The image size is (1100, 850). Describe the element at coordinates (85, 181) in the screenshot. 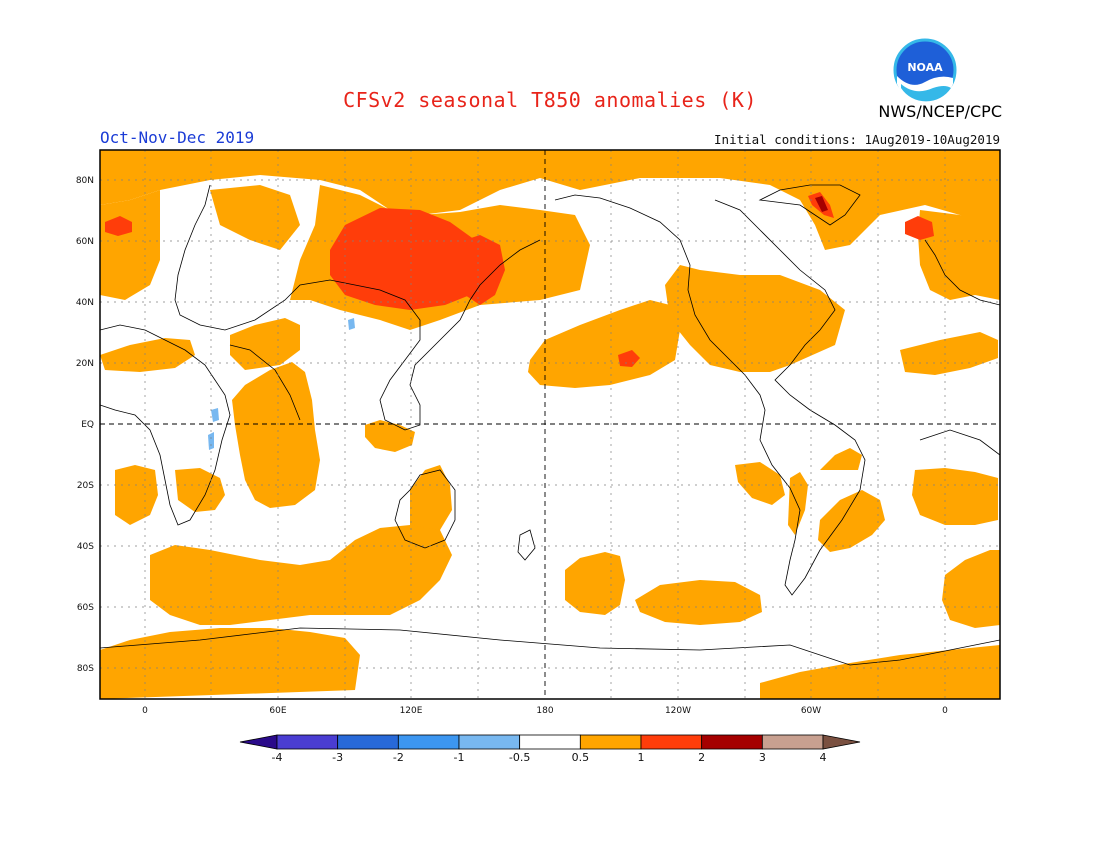

I see `lat-label-80n: 80N` at that location.